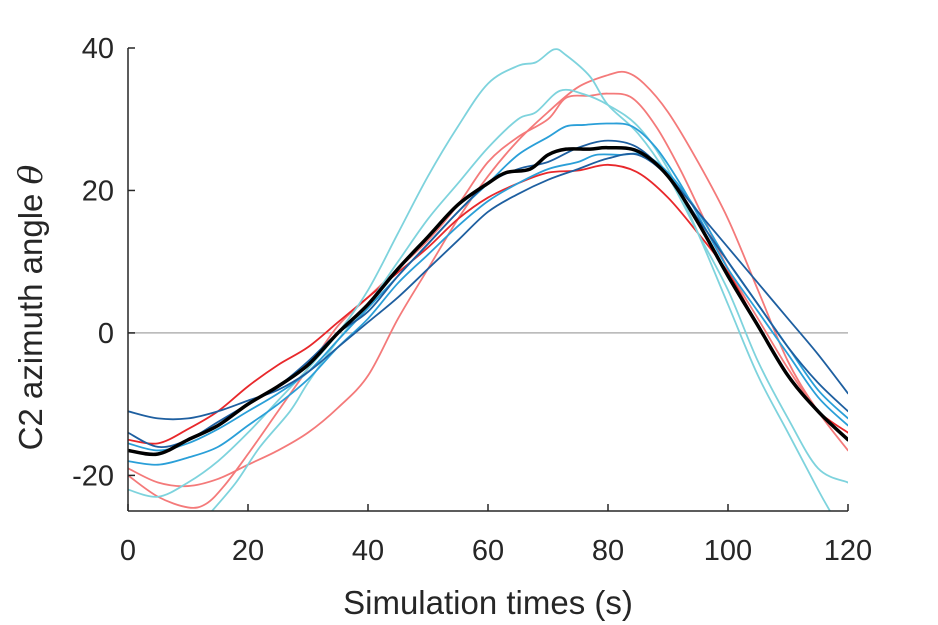 The image size is (938, 625). I want to click on y-axis-title: C2 azimuth angle θ, so click(30, 307).